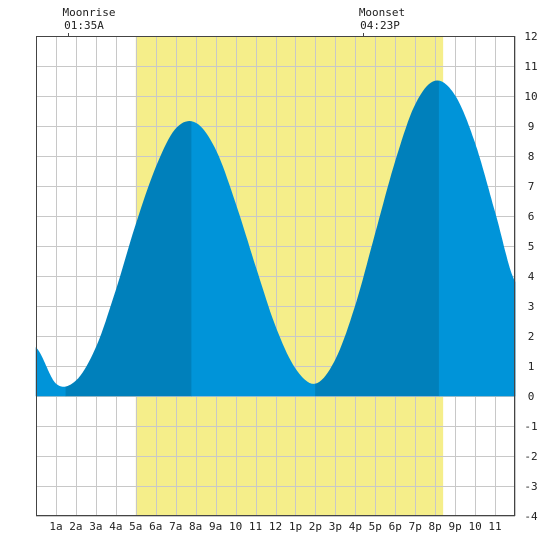  I want to click on x-tick-label: 5a, so click(135, 526).